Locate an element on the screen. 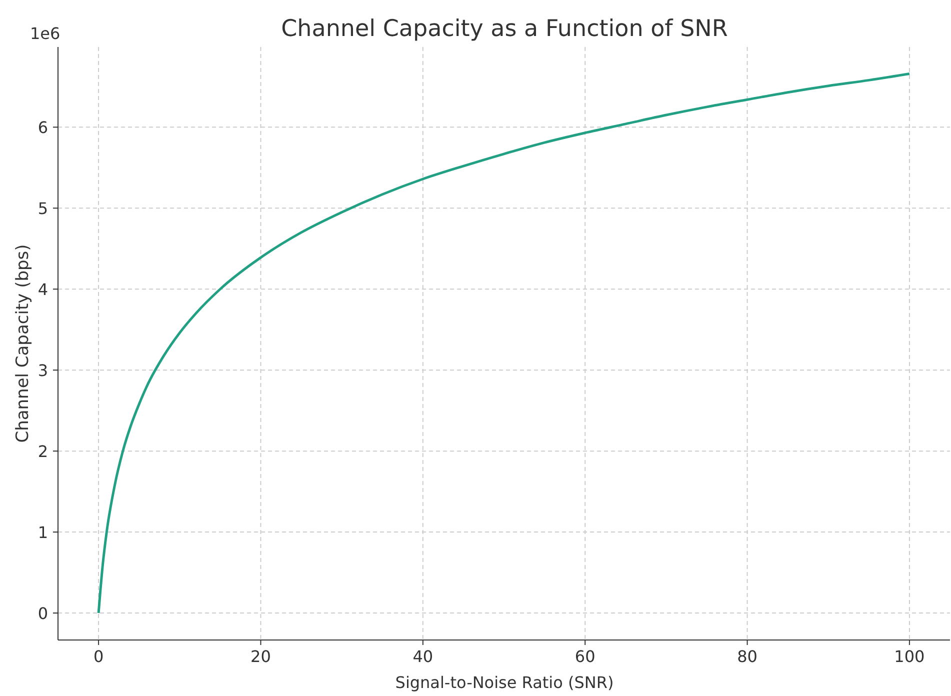  y-tick-label: 6 is located at coordinates (43, 128).